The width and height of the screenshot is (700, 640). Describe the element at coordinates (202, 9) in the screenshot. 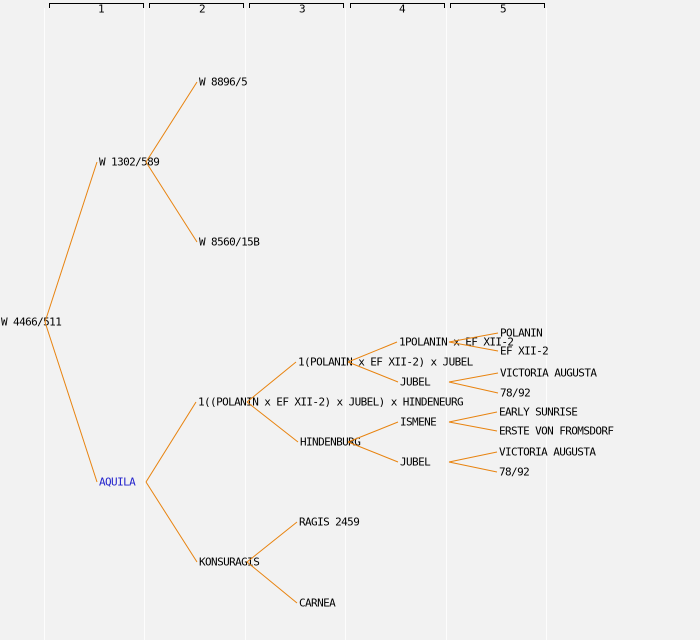

I see `generation-number: 2` at that location.